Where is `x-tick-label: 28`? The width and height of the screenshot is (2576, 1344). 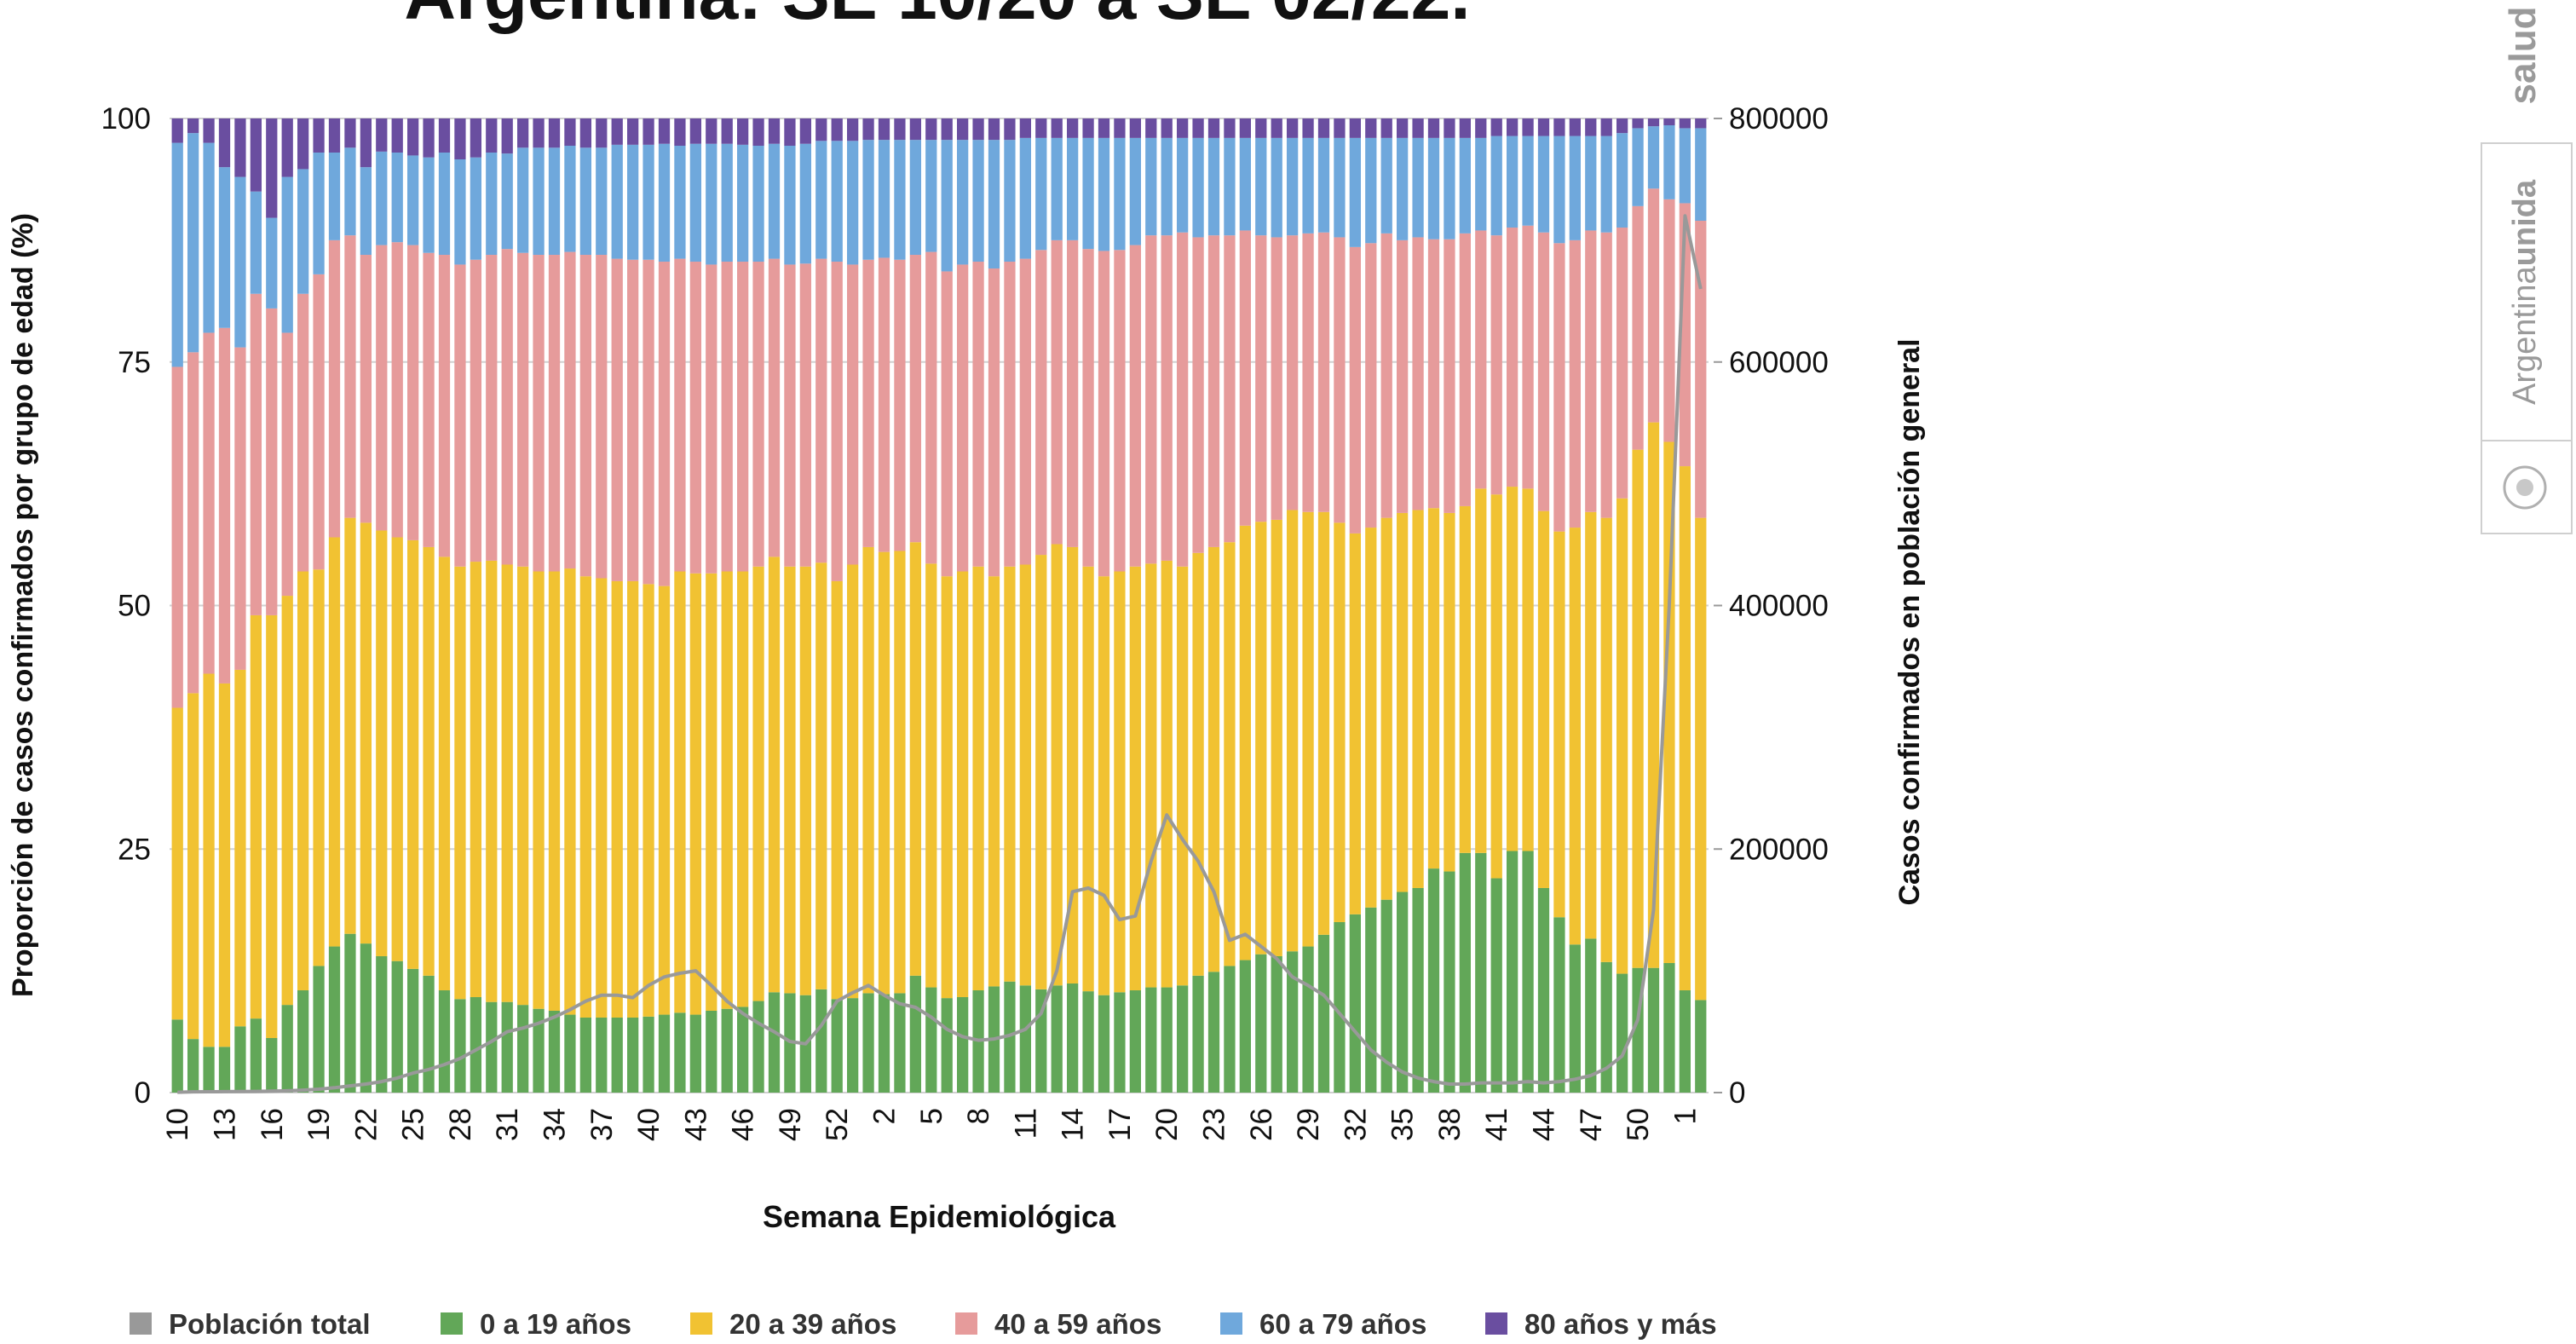 x-tick-label: 28 is located at coordinates (460, 1125).